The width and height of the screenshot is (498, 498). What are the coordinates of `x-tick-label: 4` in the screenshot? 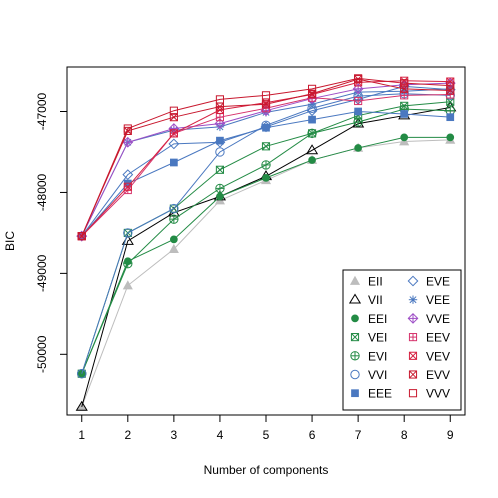 It's located at (220, 435).